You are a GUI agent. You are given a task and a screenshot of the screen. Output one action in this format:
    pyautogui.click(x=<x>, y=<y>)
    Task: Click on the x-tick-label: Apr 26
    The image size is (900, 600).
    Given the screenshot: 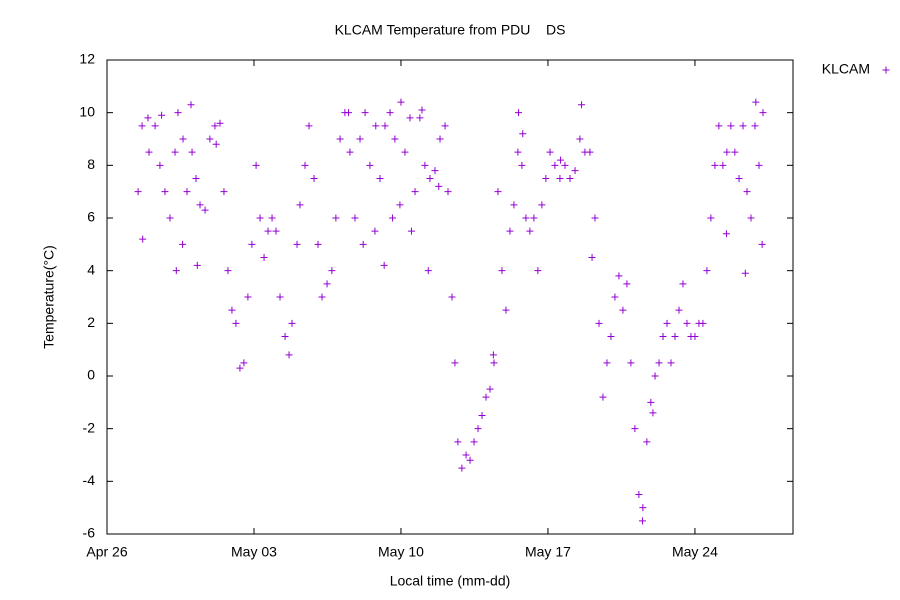 What is the action you would take?
    pyautogui.click(x=106, y=552)
    